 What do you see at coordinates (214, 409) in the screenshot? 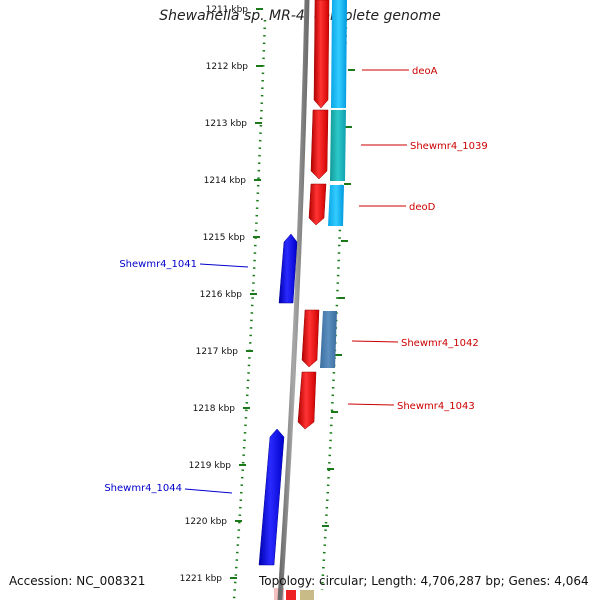
I see `tick-label: 1218 kbp` at bounding box center [214, 409].